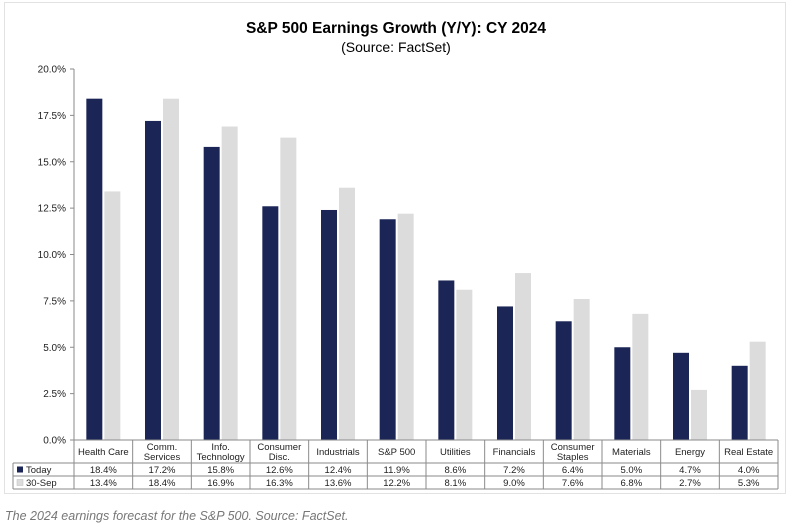  What do you see at coordinates (54, 441) in the screenshot?
I see `y-tick-label: 0.0%` at bounding box center [54, 441].